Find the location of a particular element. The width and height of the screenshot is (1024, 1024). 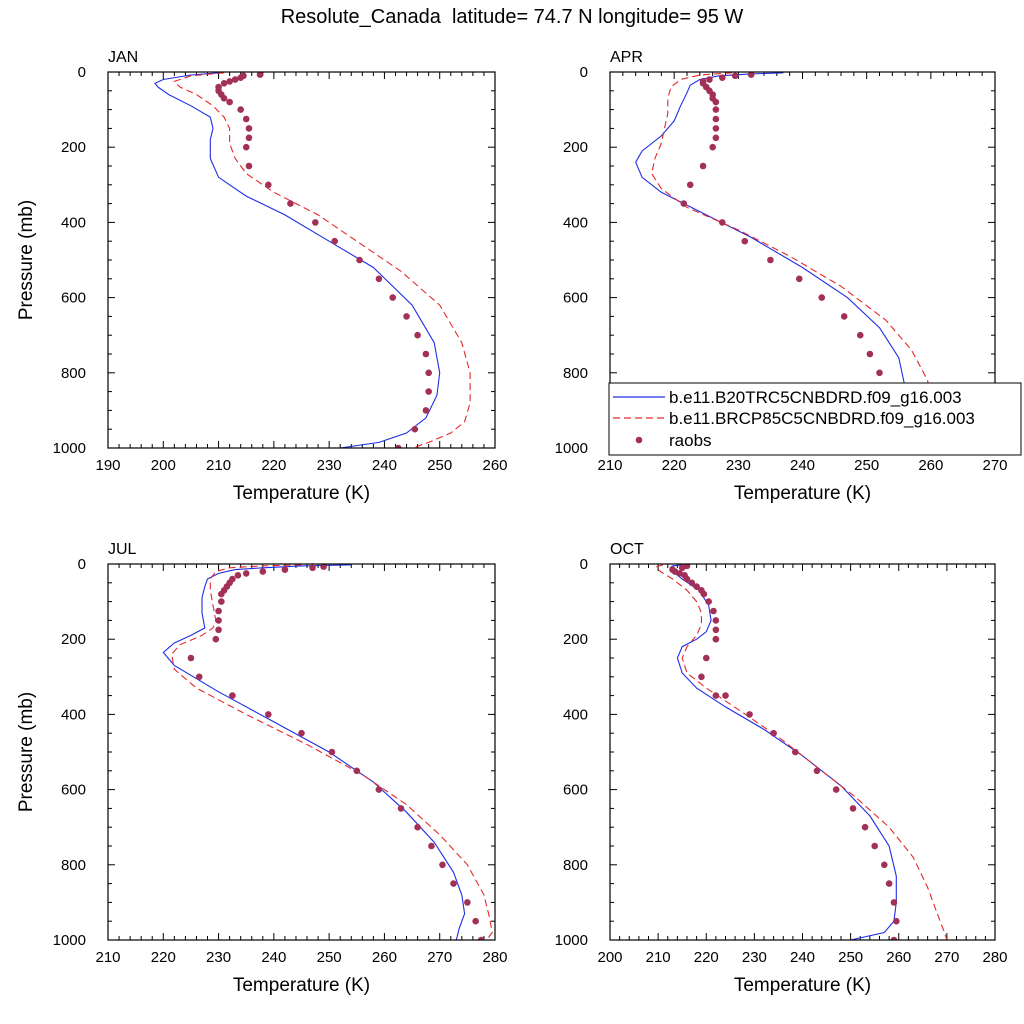

x-tick-label: 270 is located at coordinates (439, 957).